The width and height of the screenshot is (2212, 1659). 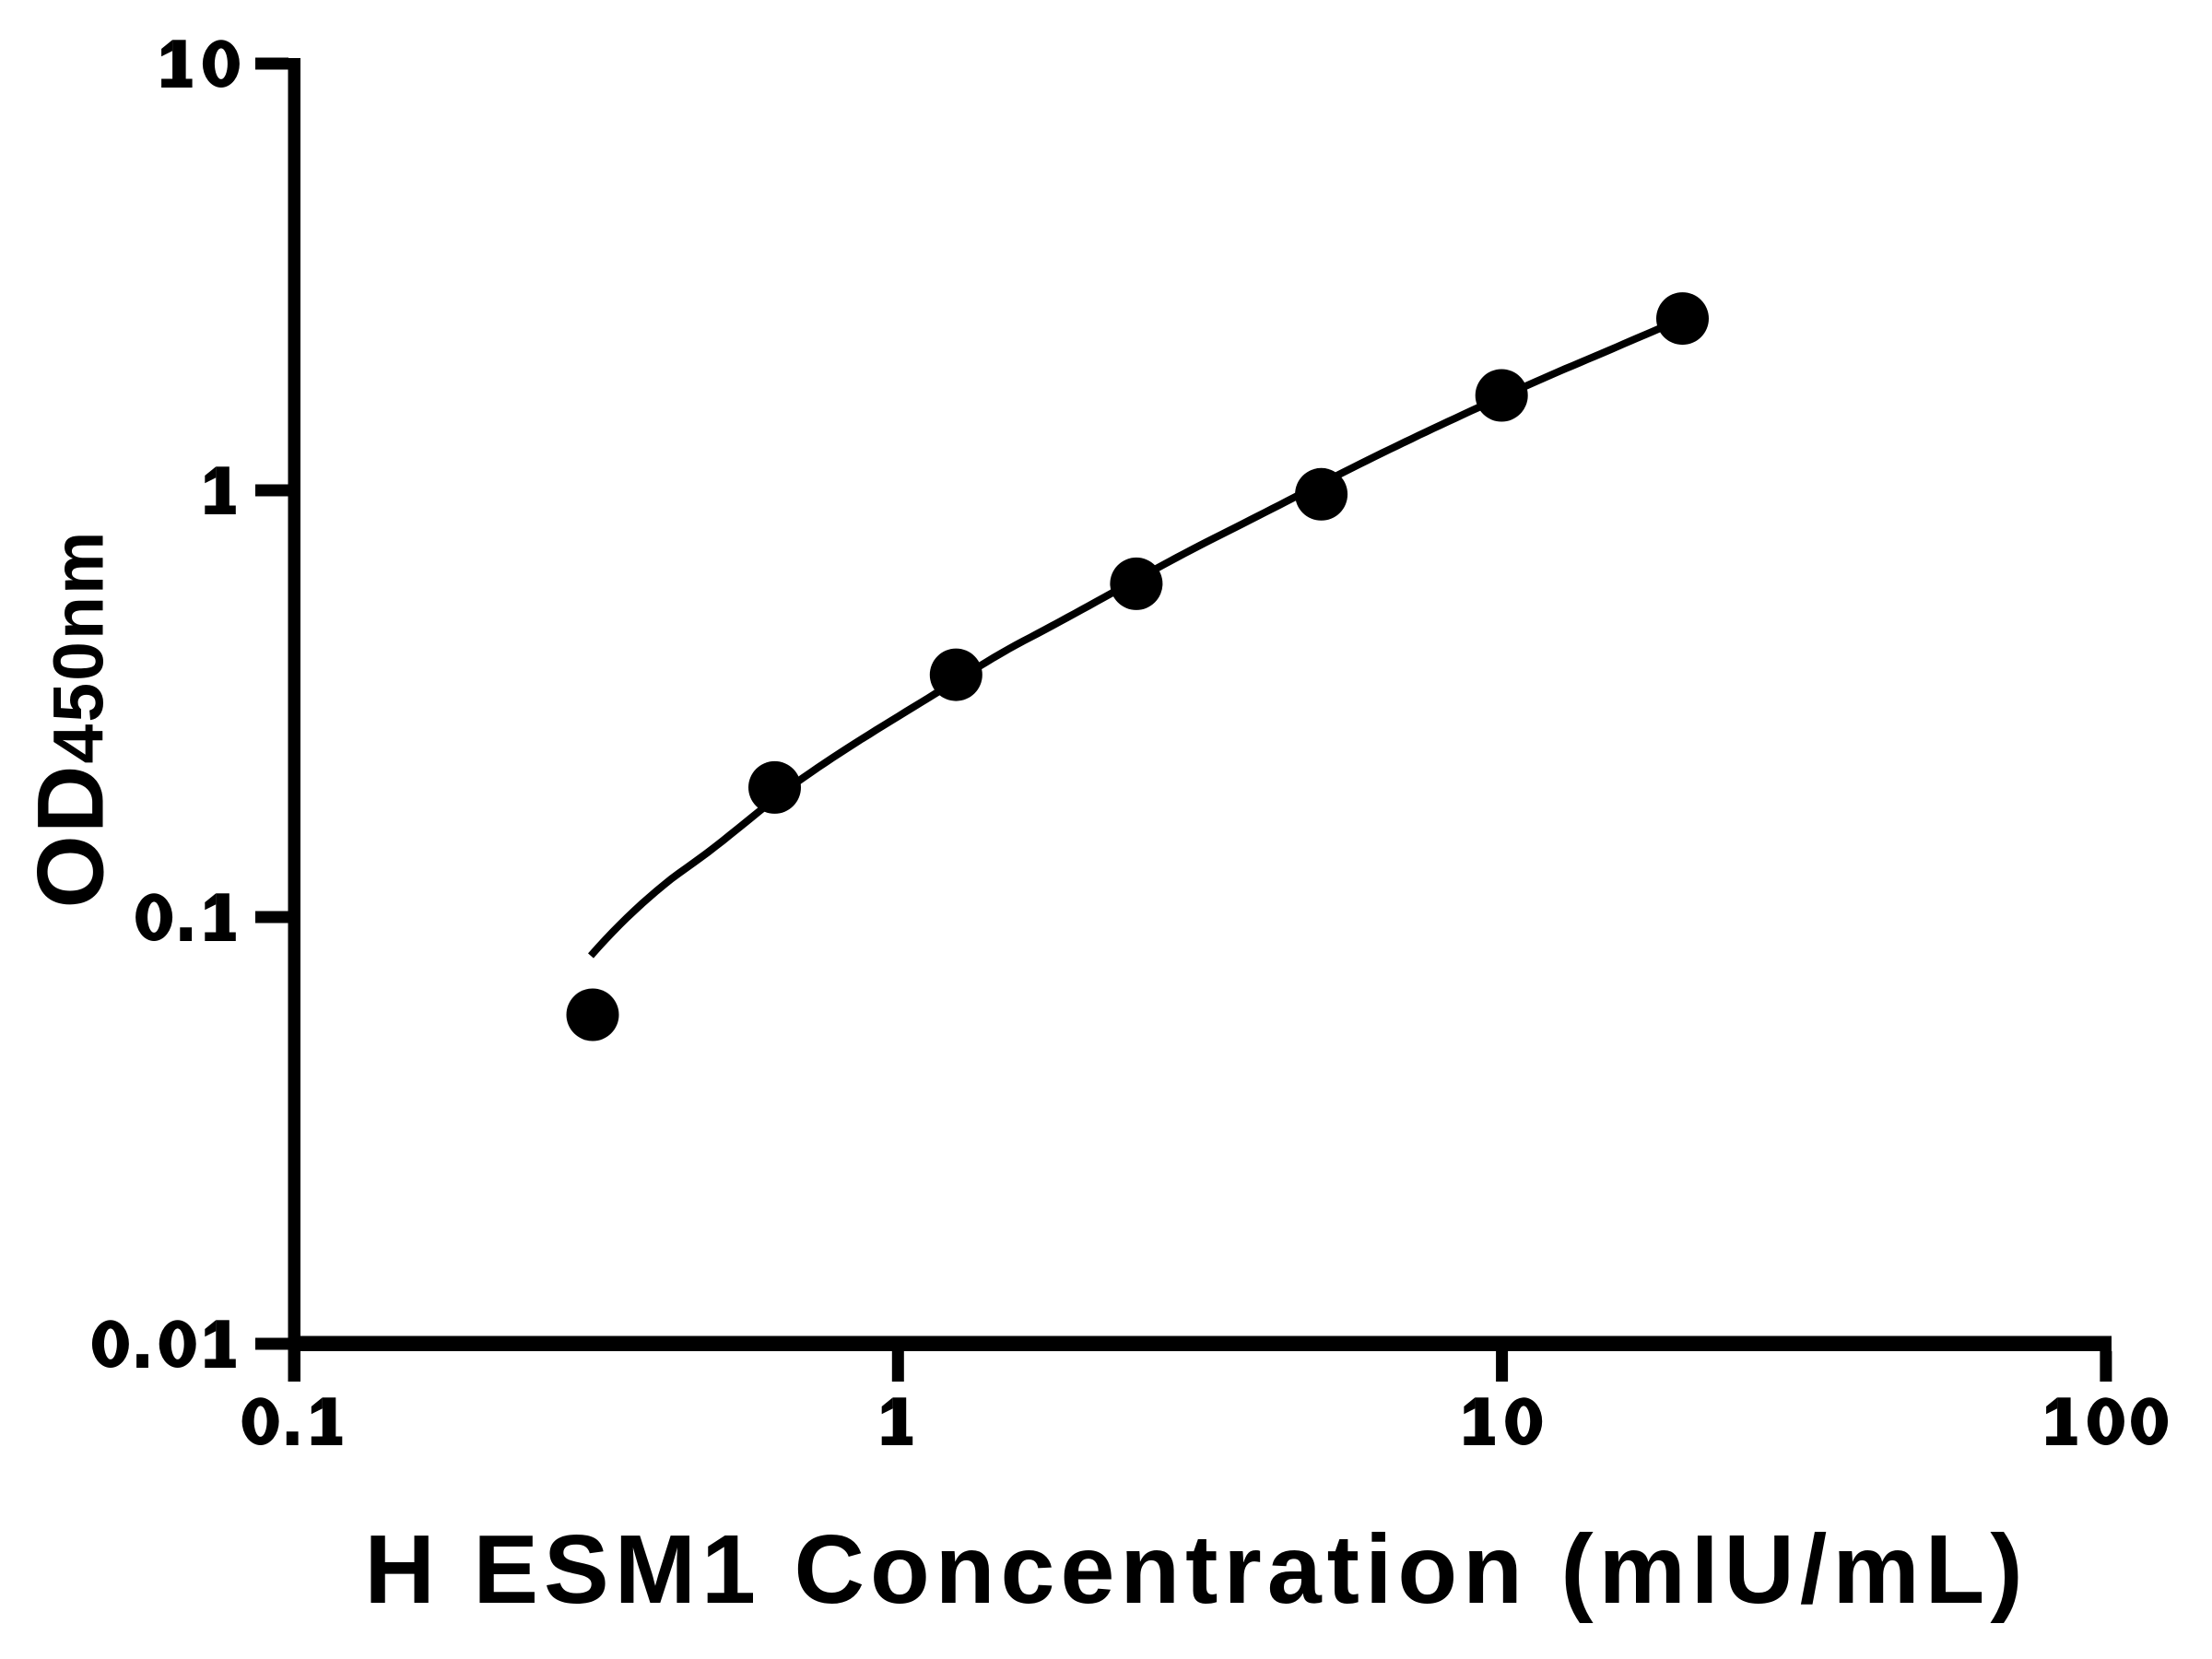 I want to click on svg-text: H ESM1 Concentration (mIU/mL), so click(x=1196, y=1569).